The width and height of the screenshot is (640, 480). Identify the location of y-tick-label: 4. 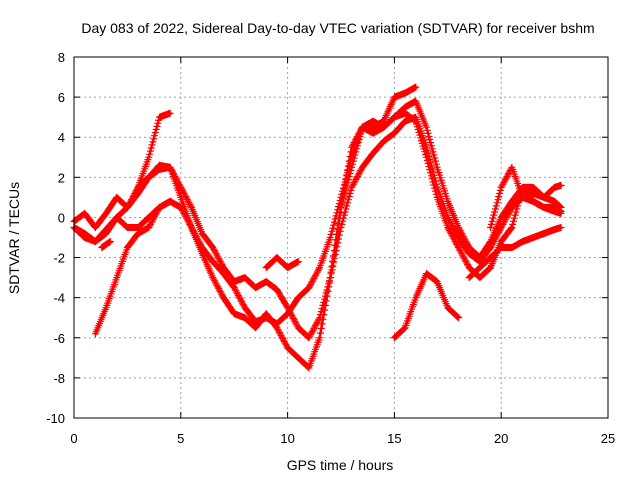
(61, 137).